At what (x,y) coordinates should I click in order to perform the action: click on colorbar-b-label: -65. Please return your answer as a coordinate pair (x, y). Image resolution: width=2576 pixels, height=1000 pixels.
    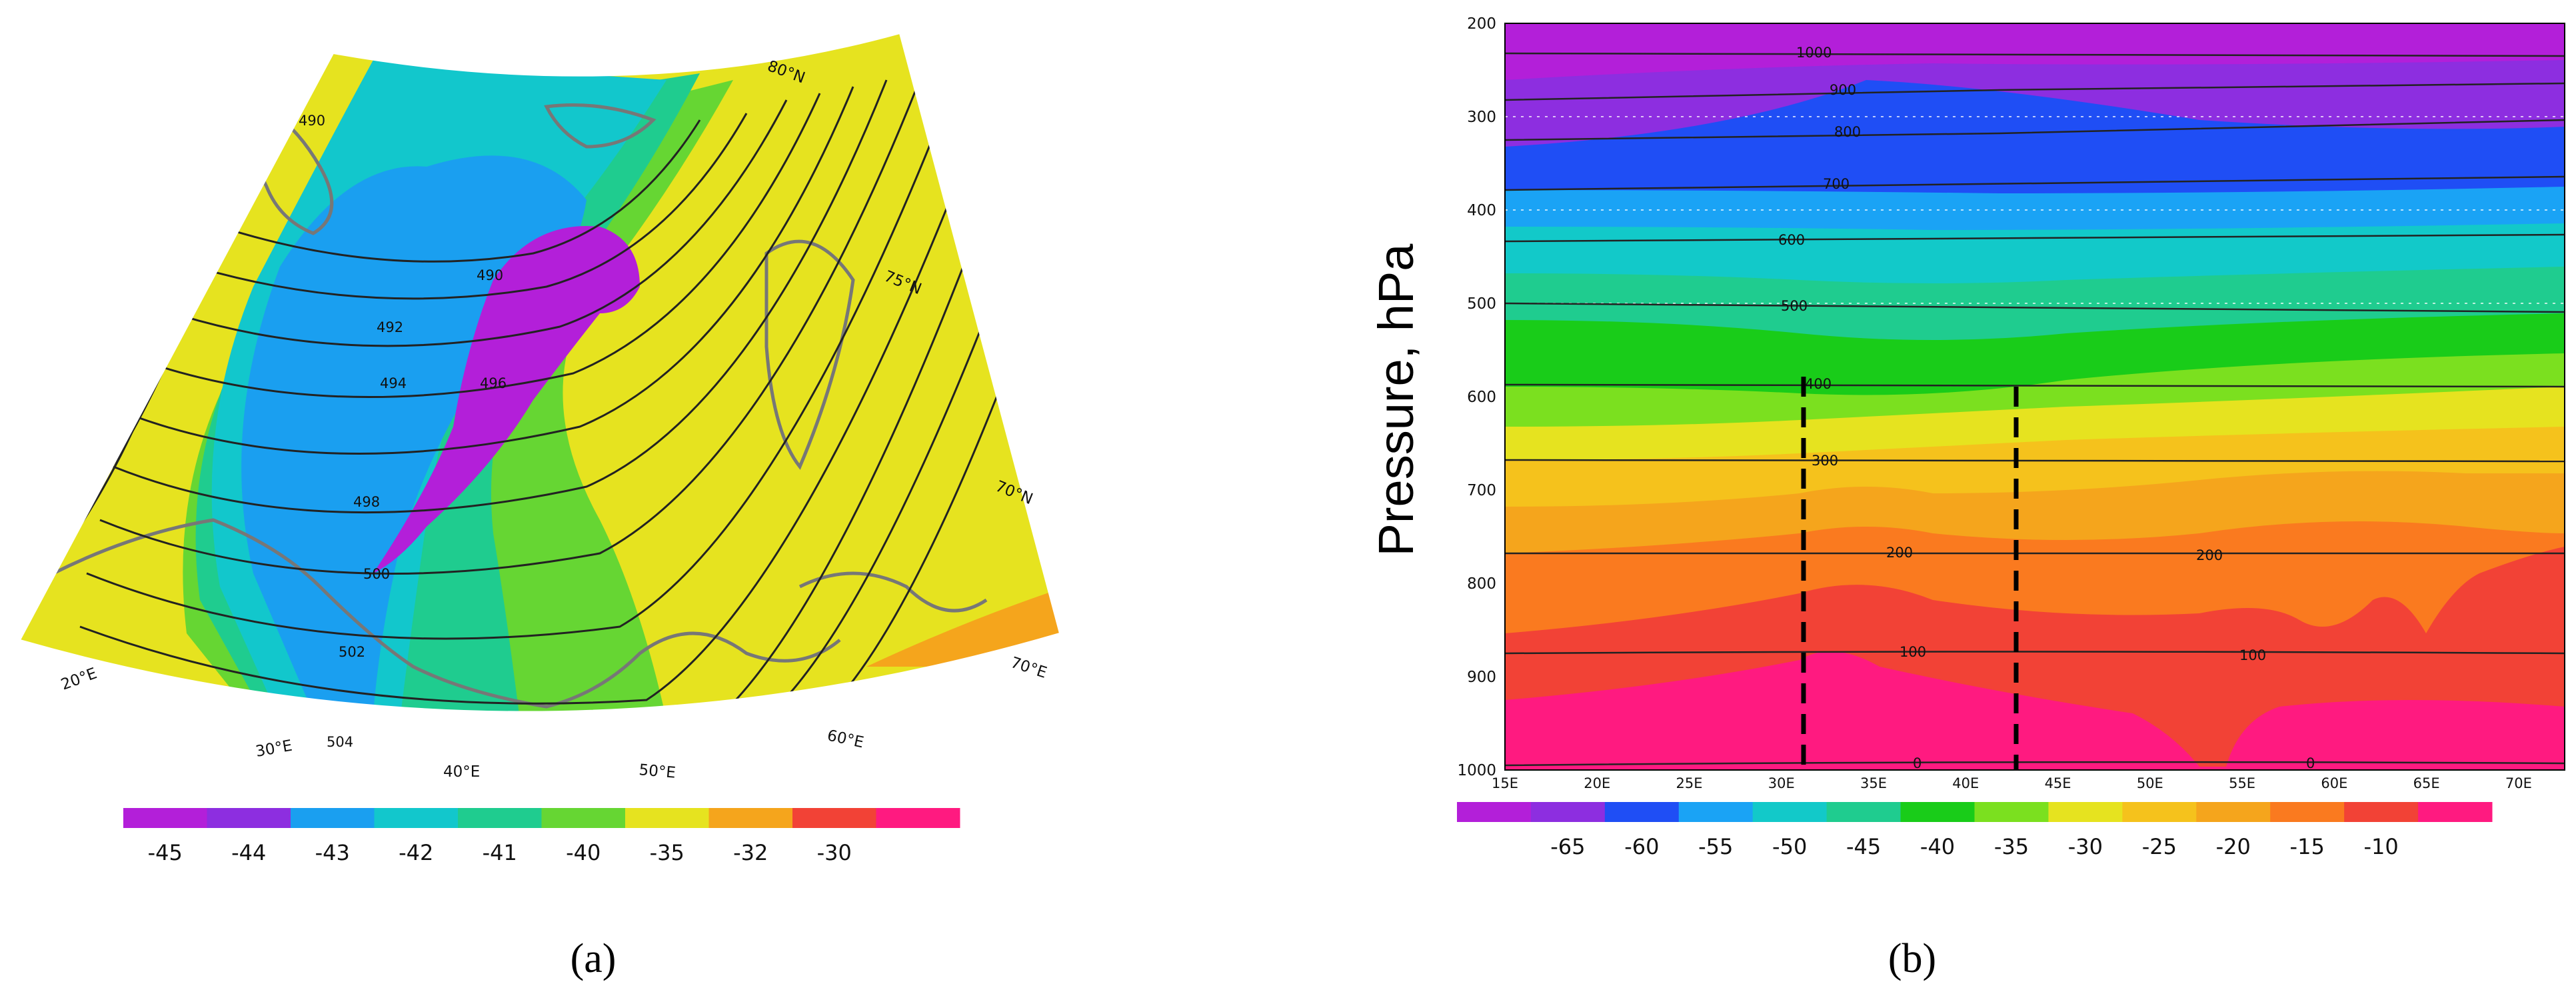
    Looking at the image, I should click on (1568, 846).